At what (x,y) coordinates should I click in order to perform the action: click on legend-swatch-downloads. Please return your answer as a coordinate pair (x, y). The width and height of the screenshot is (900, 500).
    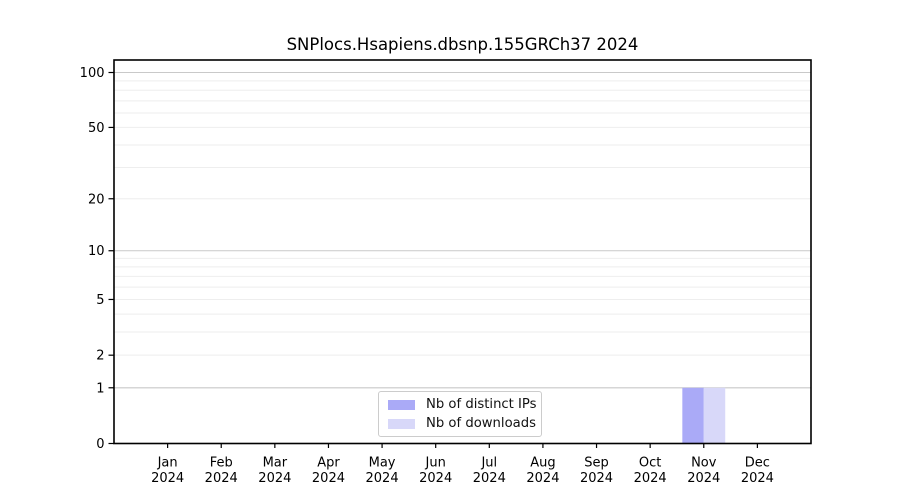
    Looking at the image, I should click on (401, 423).